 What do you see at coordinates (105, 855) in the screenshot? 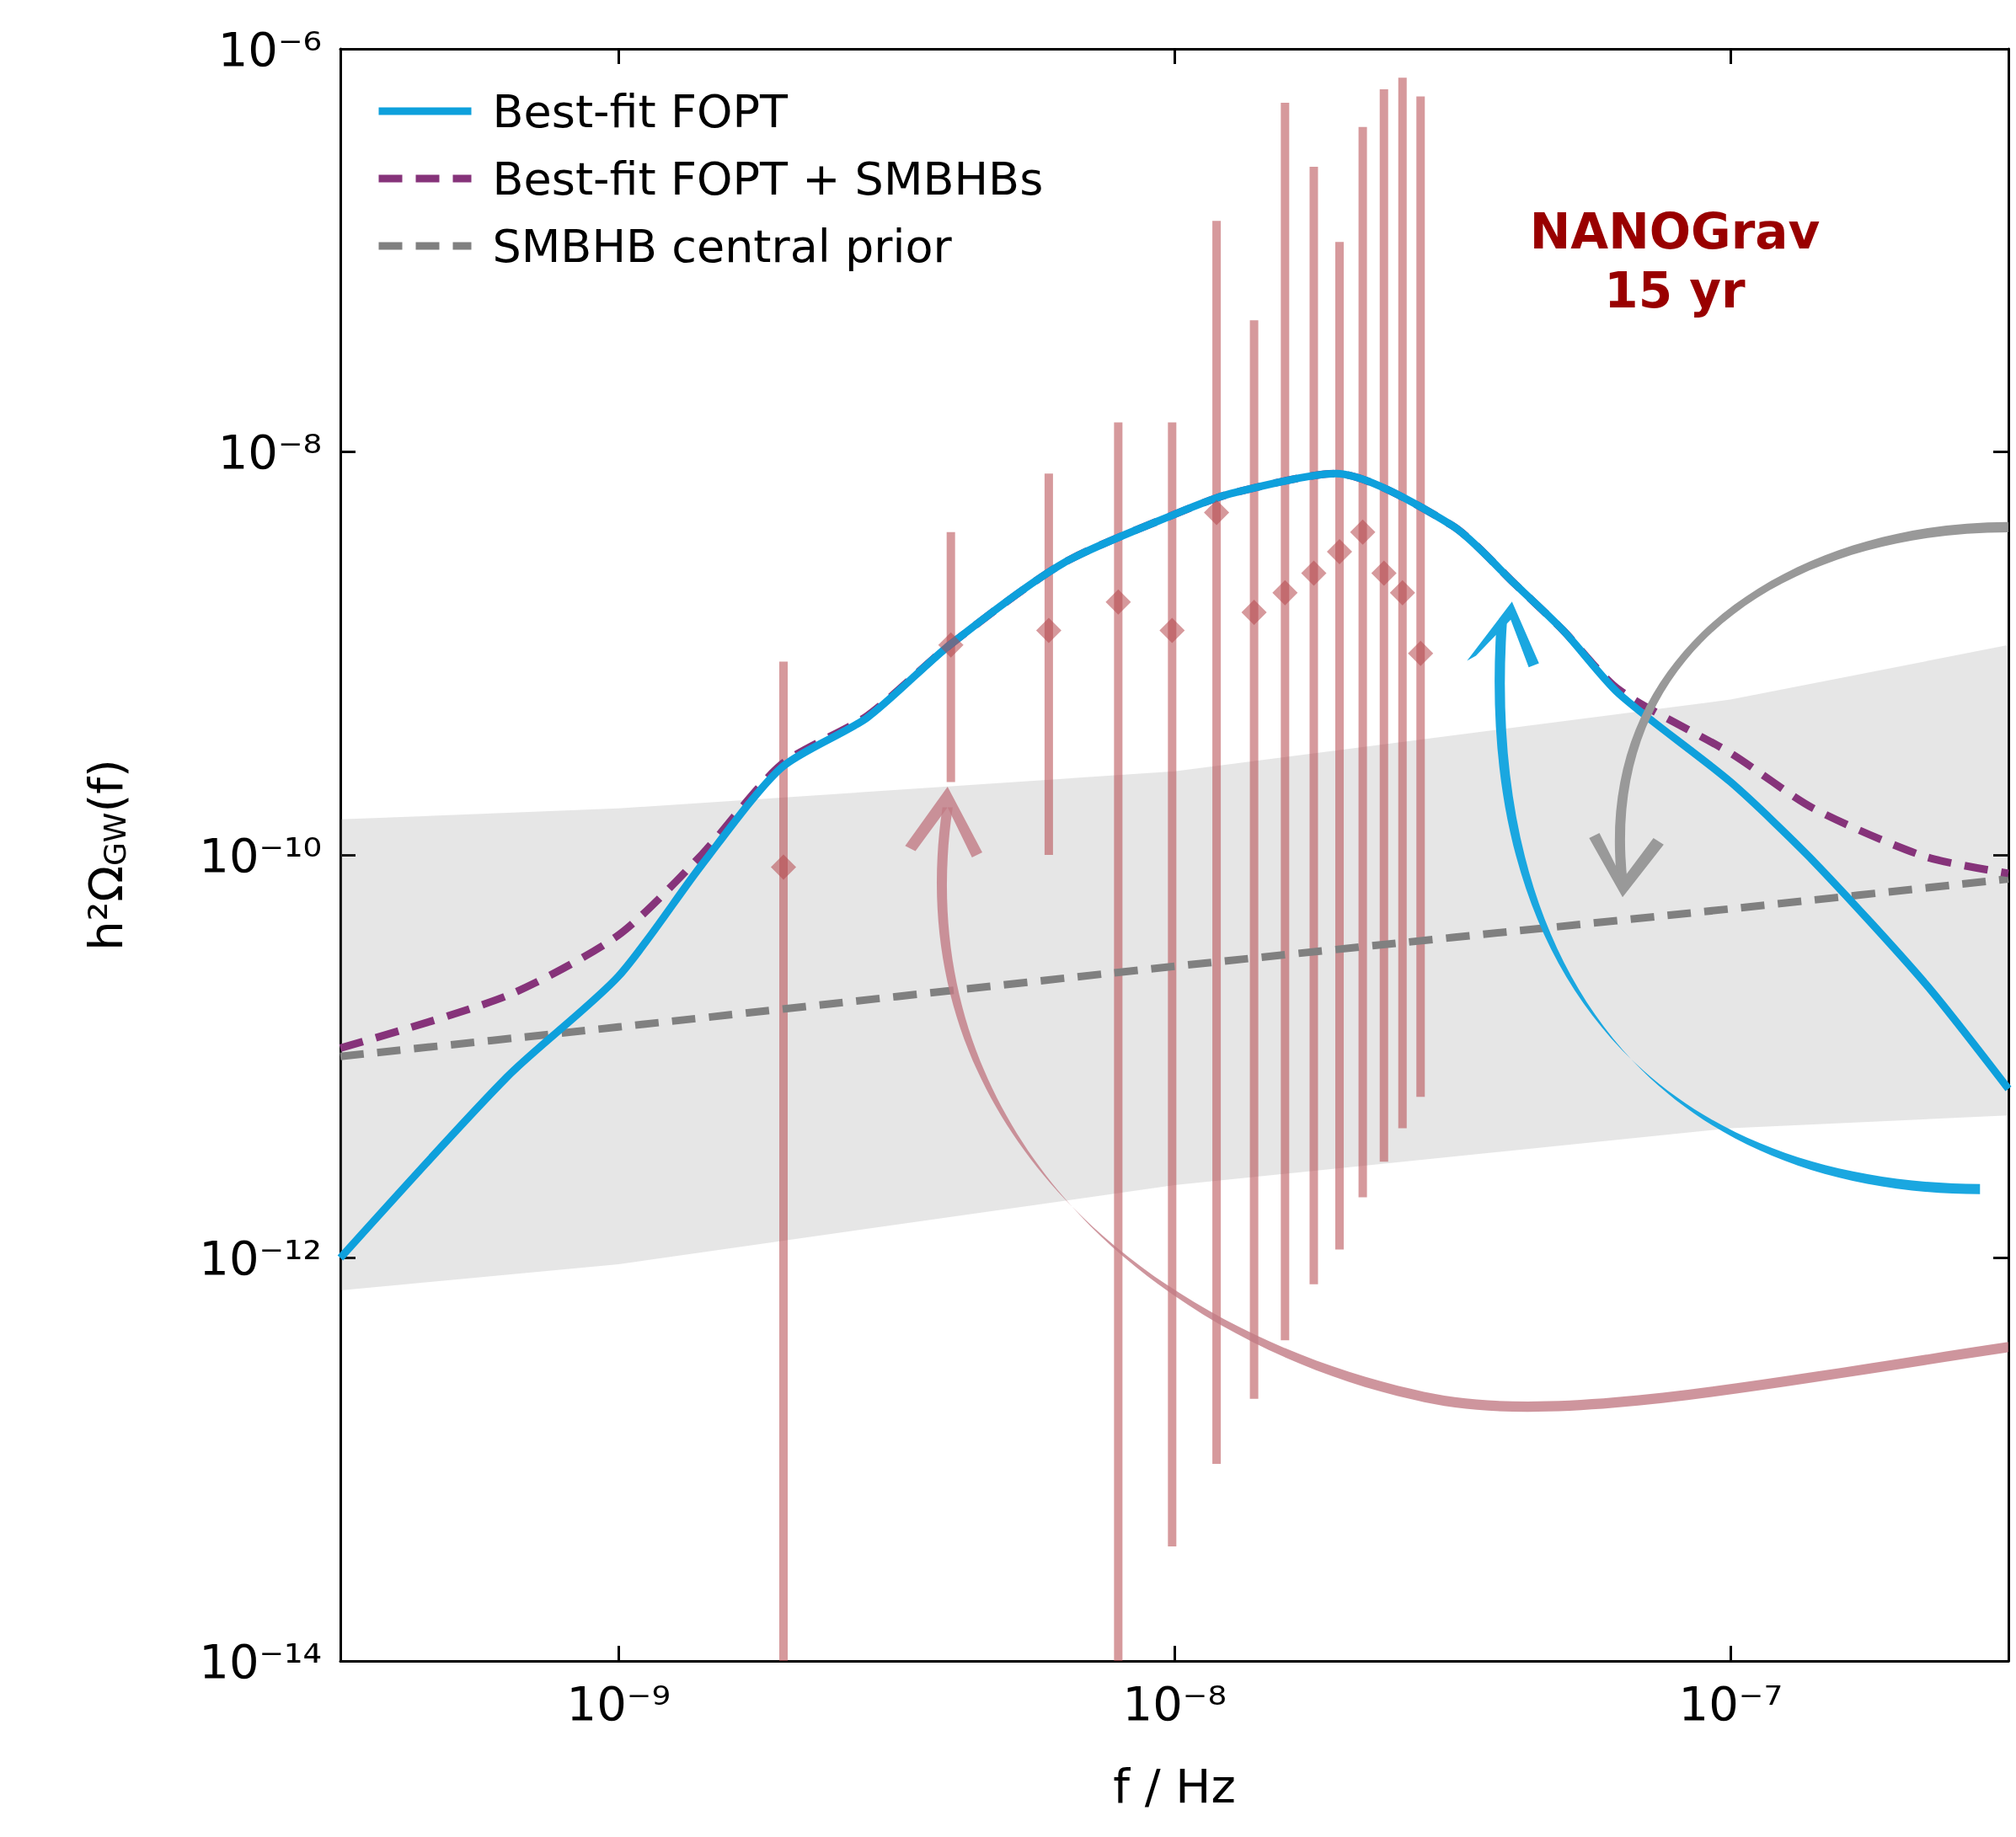
I see `y-axis-title: h²ΩGW(f)` at bounding box center [105, 855].